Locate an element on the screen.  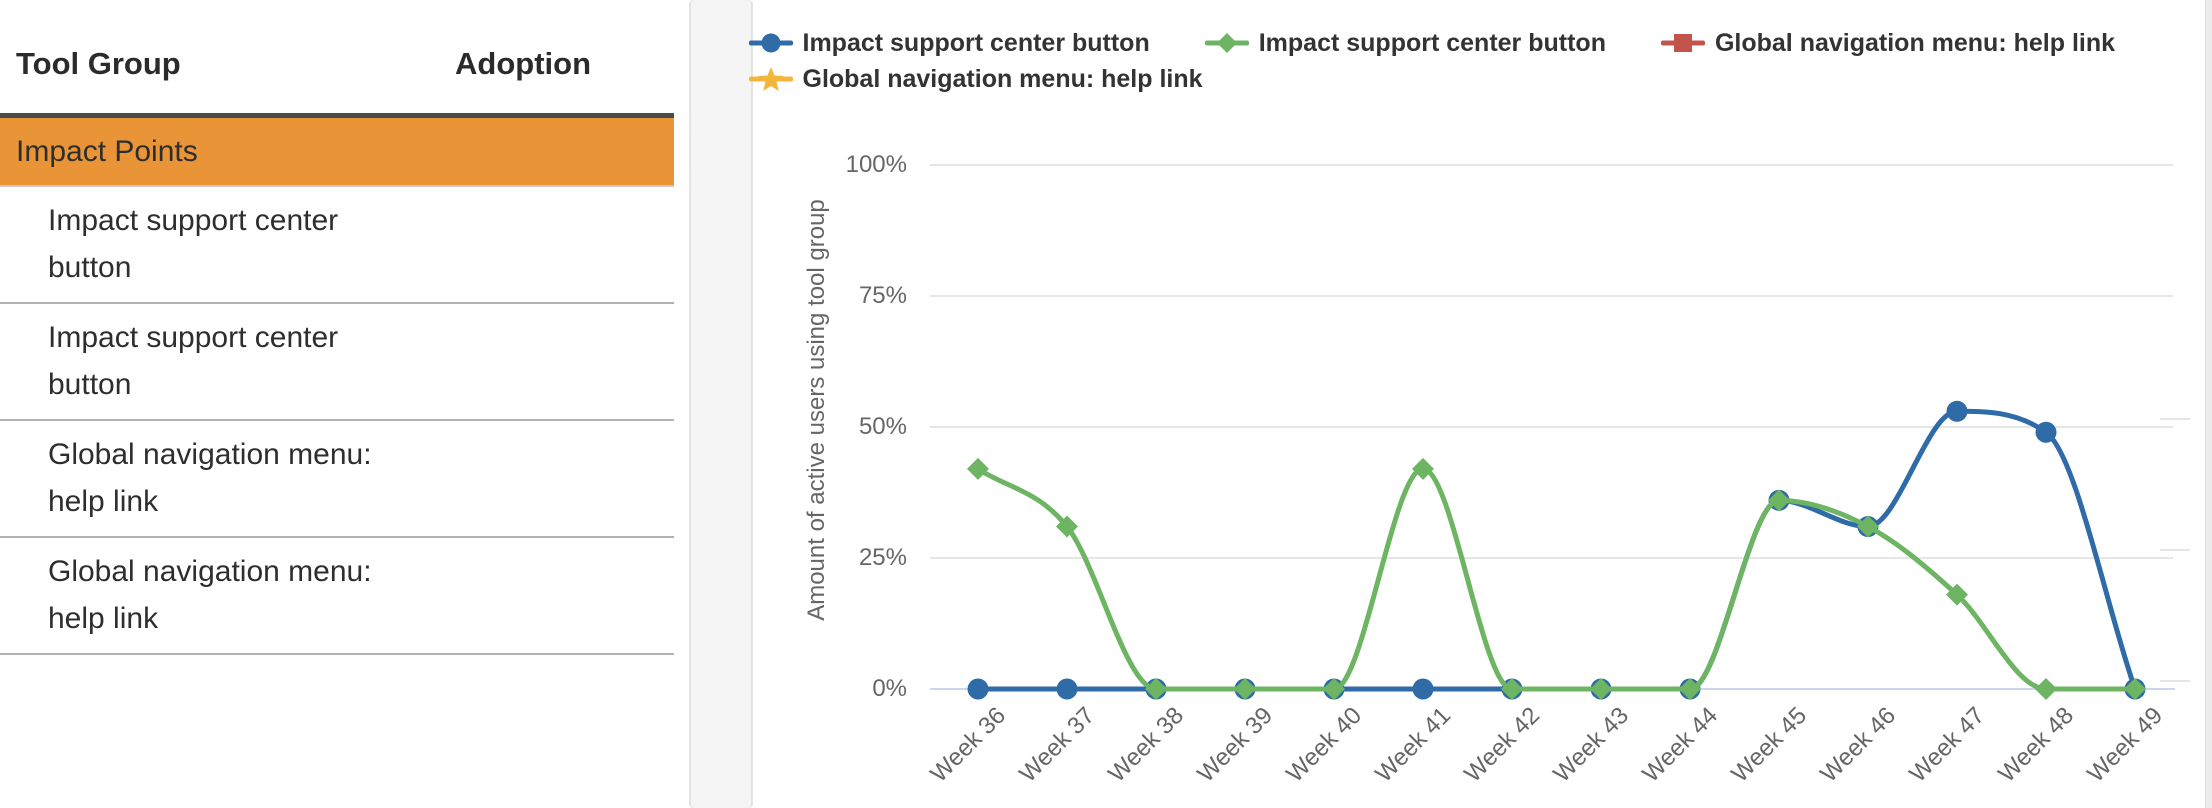
table-header: Tool Group Adoption is located at coordinates (337, 59).